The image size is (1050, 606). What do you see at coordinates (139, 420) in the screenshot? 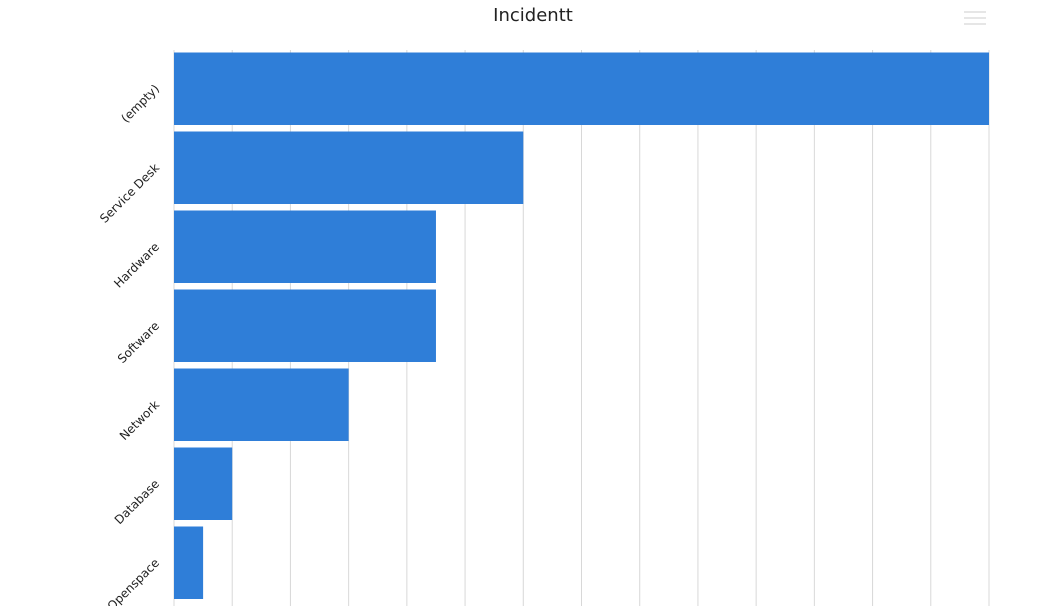
I see `y-tick-label: Network` at bounding box center [139, 420].